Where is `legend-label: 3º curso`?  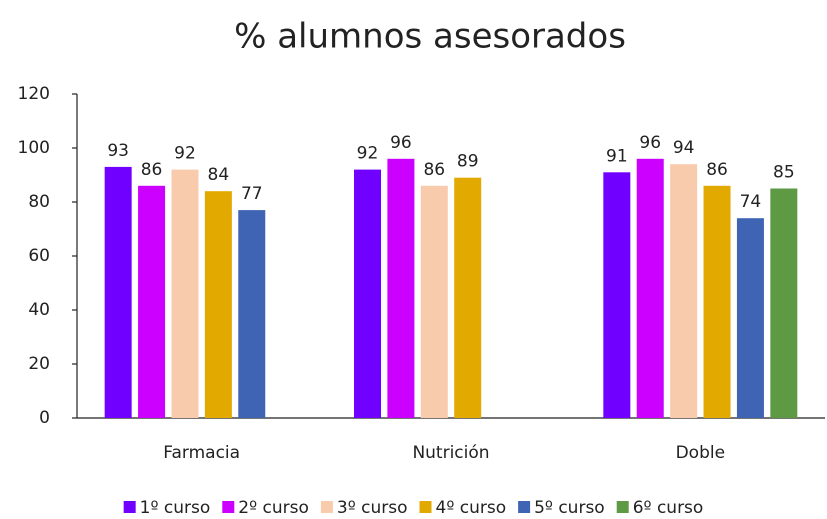
legend-label: 3º curso is located at coordinates (372, 508).